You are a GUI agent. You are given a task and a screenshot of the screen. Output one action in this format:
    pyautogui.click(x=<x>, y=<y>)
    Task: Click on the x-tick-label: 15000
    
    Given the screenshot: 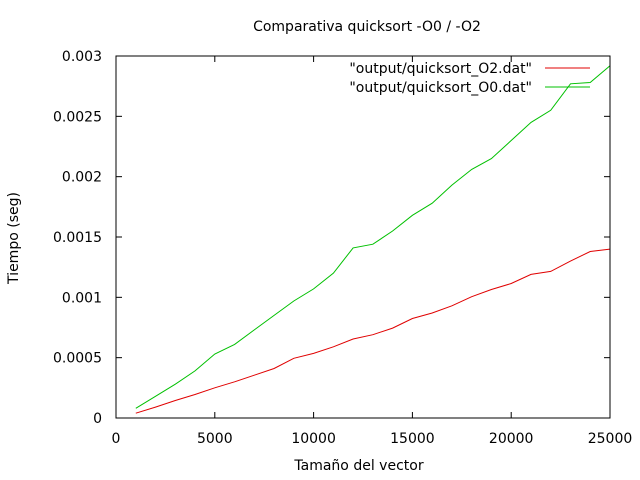 What is the action you would take?
    pyautogui.click(x=412, y=439)
    